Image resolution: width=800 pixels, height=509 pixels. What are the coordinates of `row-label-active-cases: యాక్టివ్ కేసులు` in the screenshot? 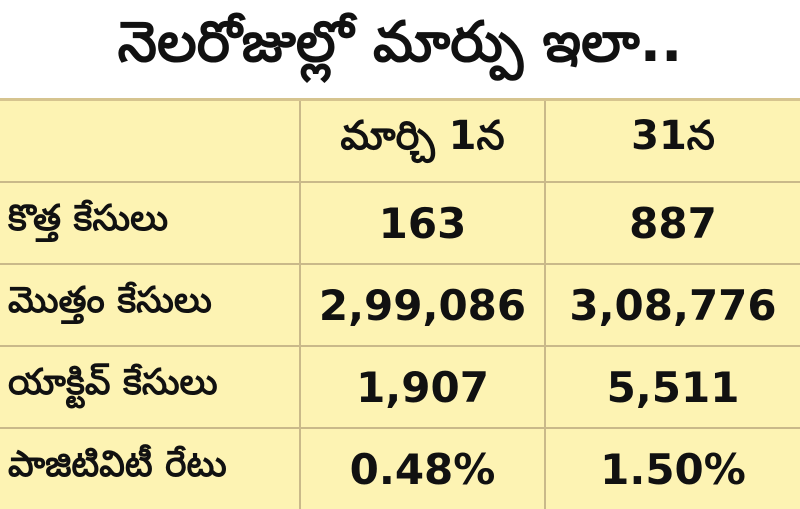 It's located at (150, 387).